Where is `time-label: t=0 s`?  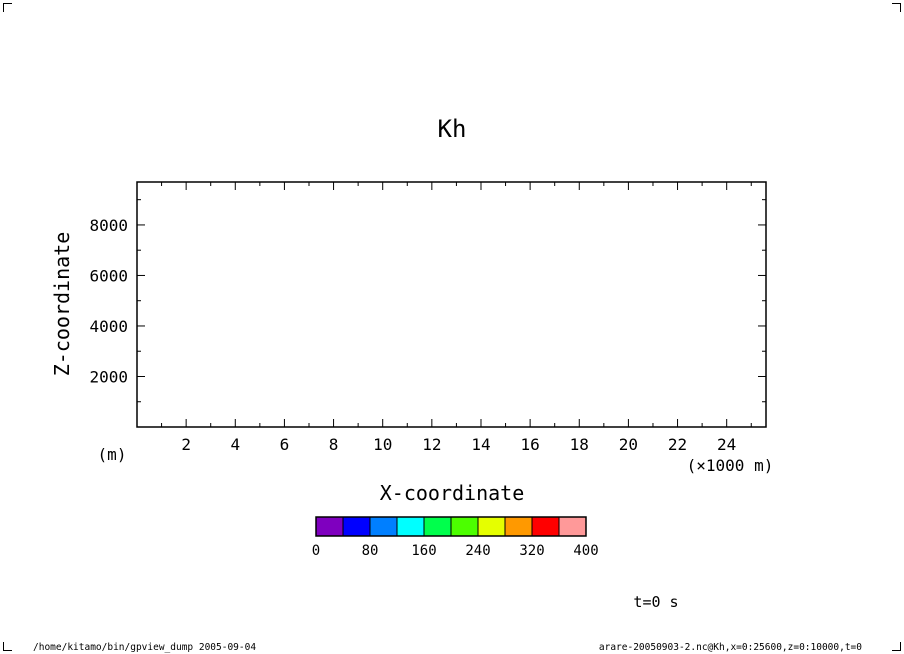
time-label: t=0 s is located at coordinates (655, 602).